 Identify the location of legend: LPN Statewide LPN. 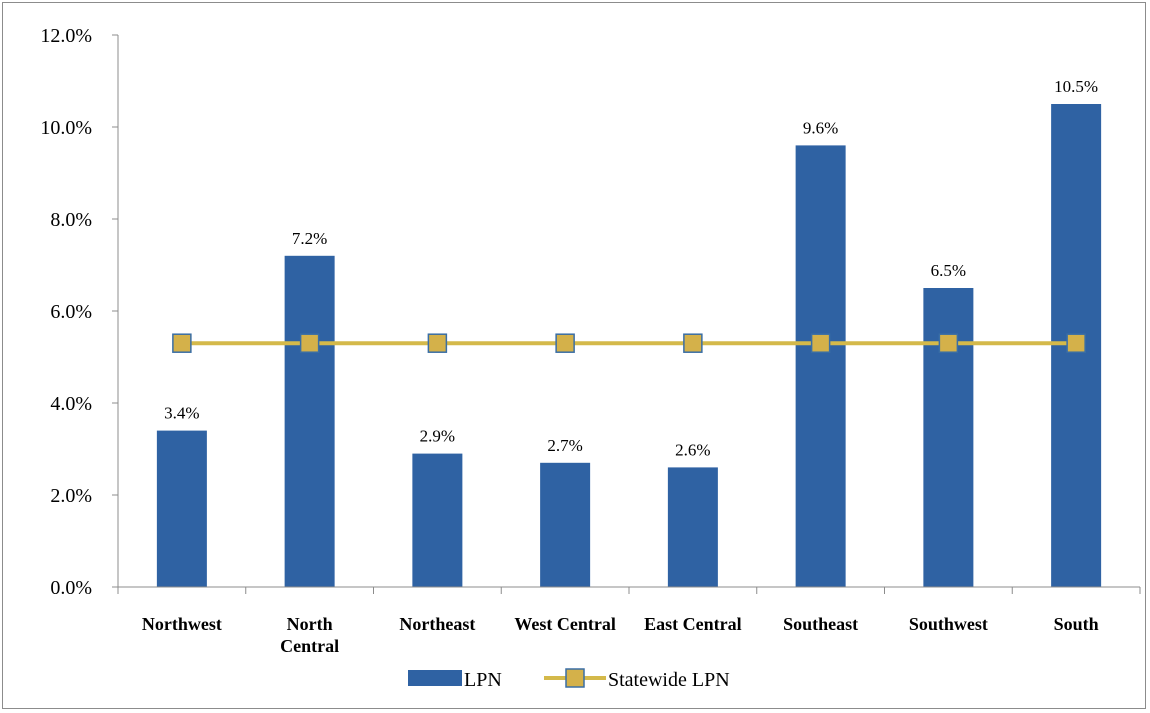
(569, 679).